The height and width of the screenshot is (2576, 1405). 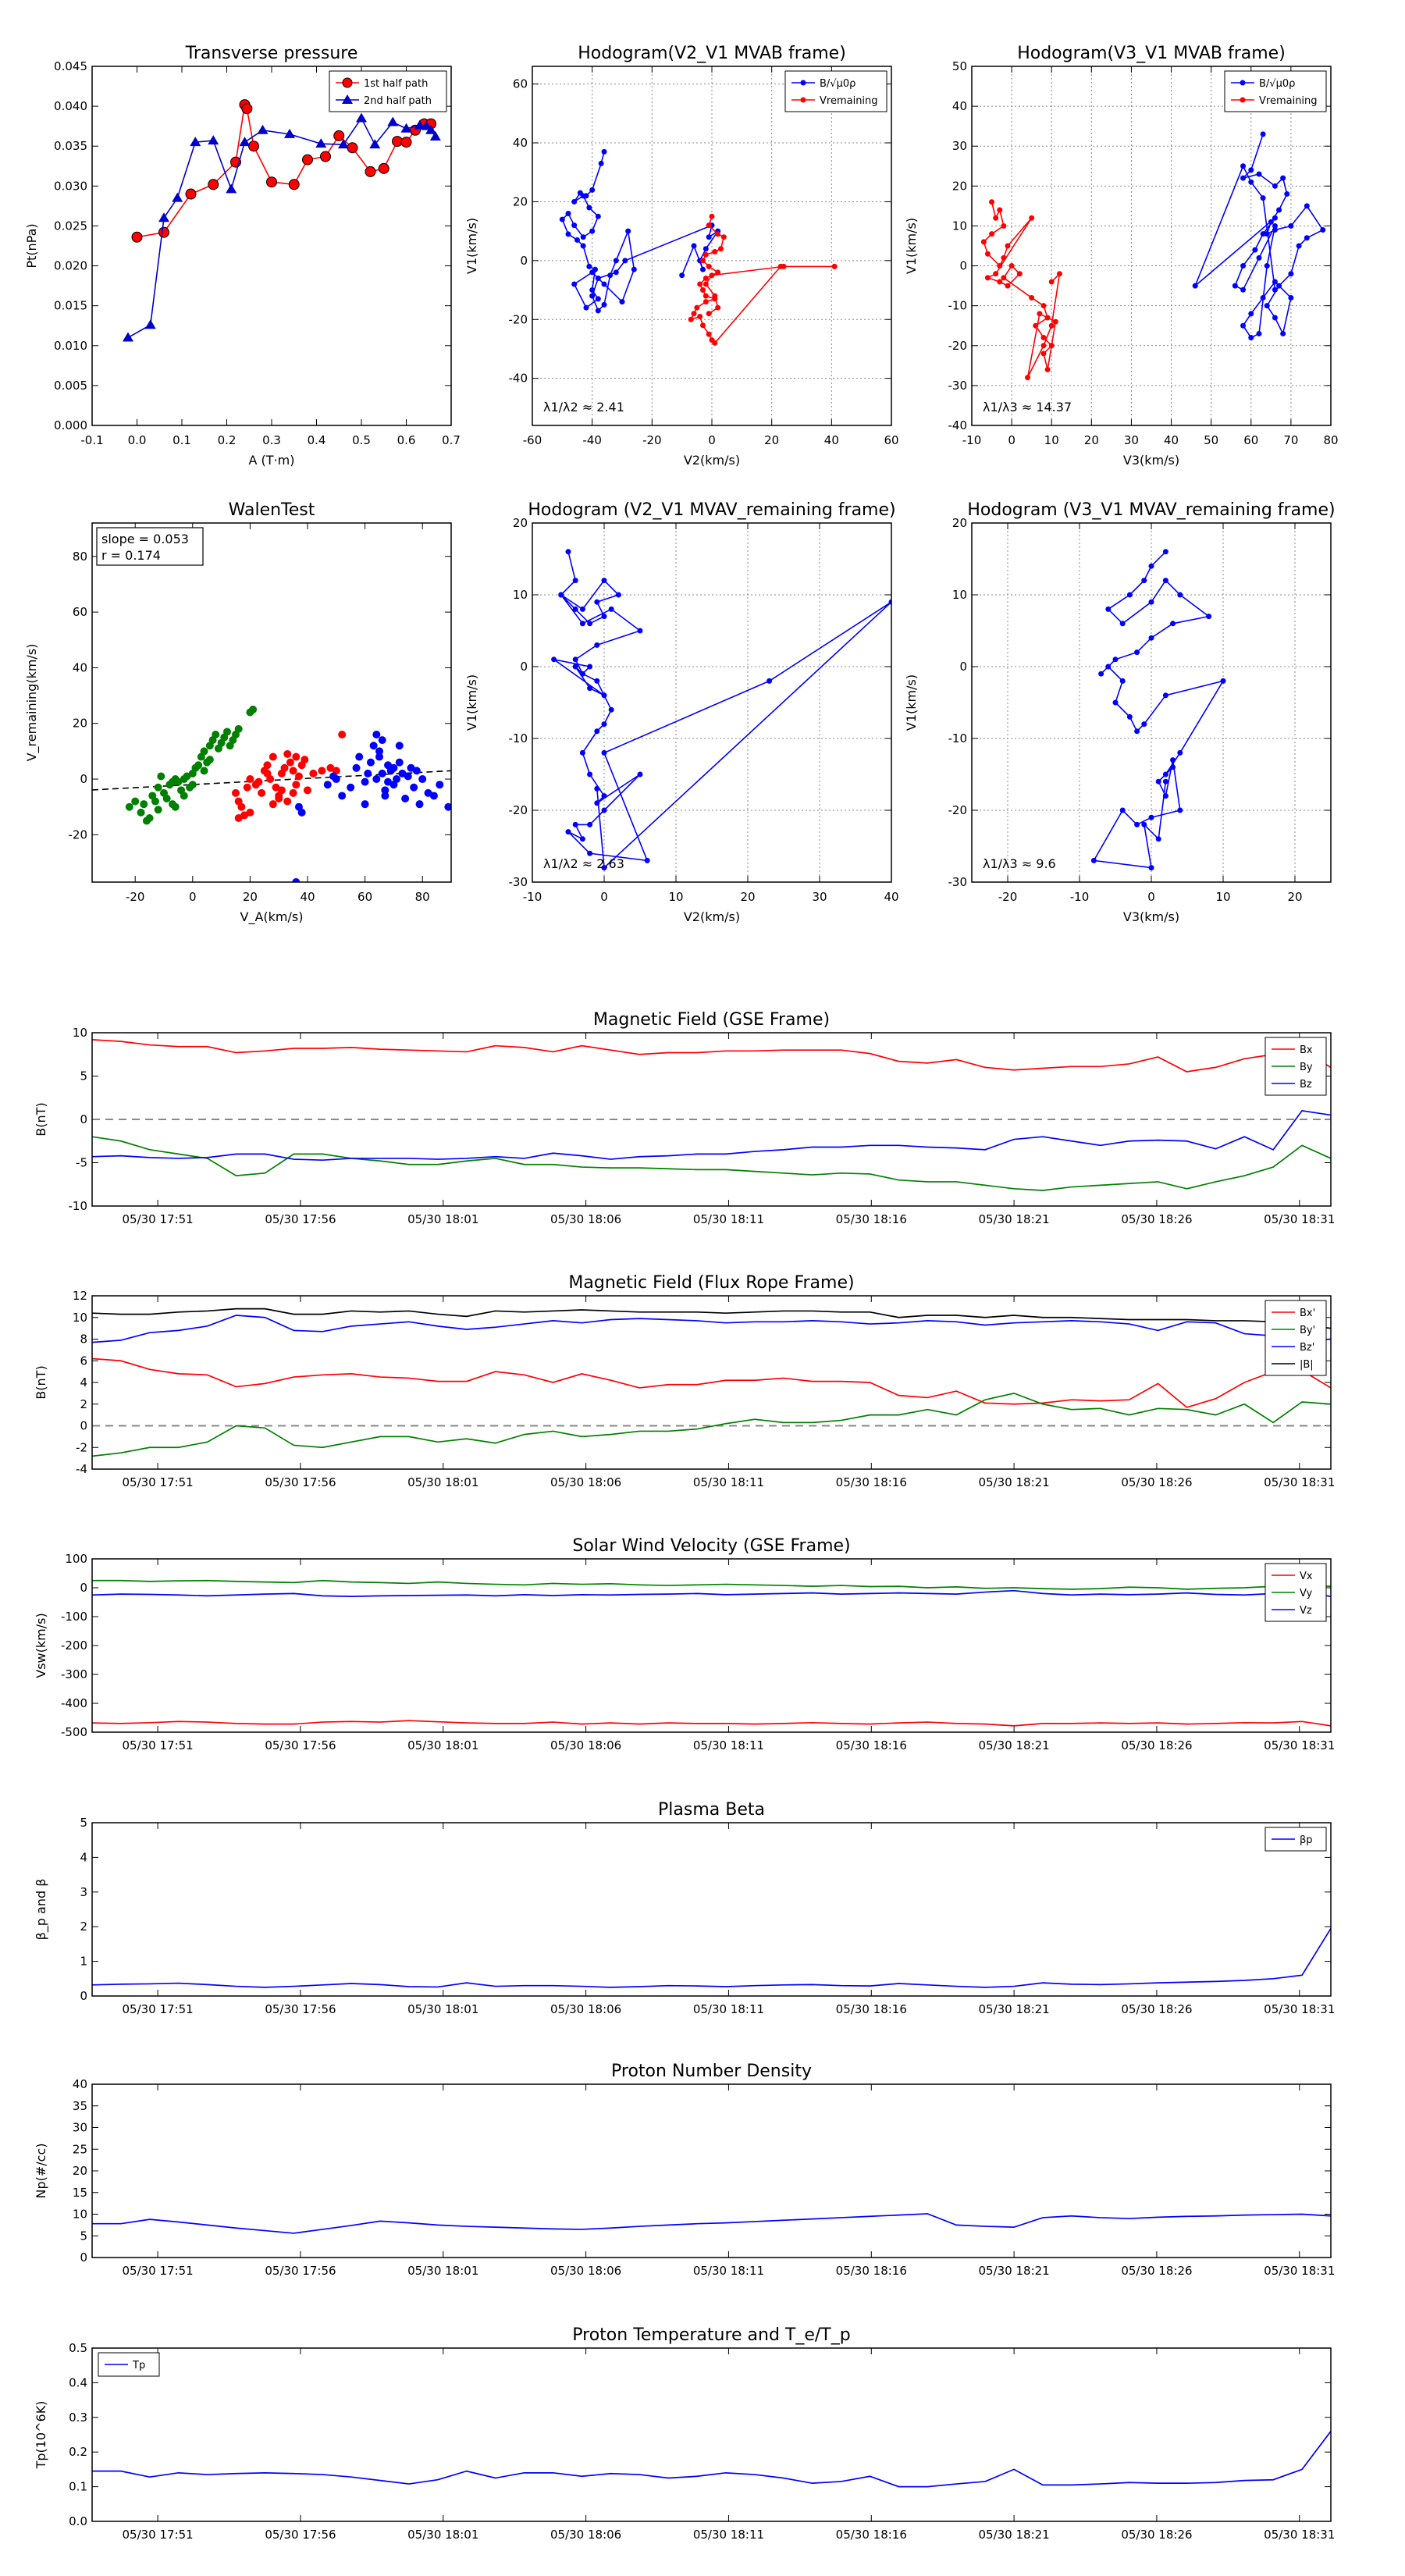 What do you see at coordinates (1306, 1840) in the screenshot?
I see `legend-label: βp` at bounding box center [1306, 1840].